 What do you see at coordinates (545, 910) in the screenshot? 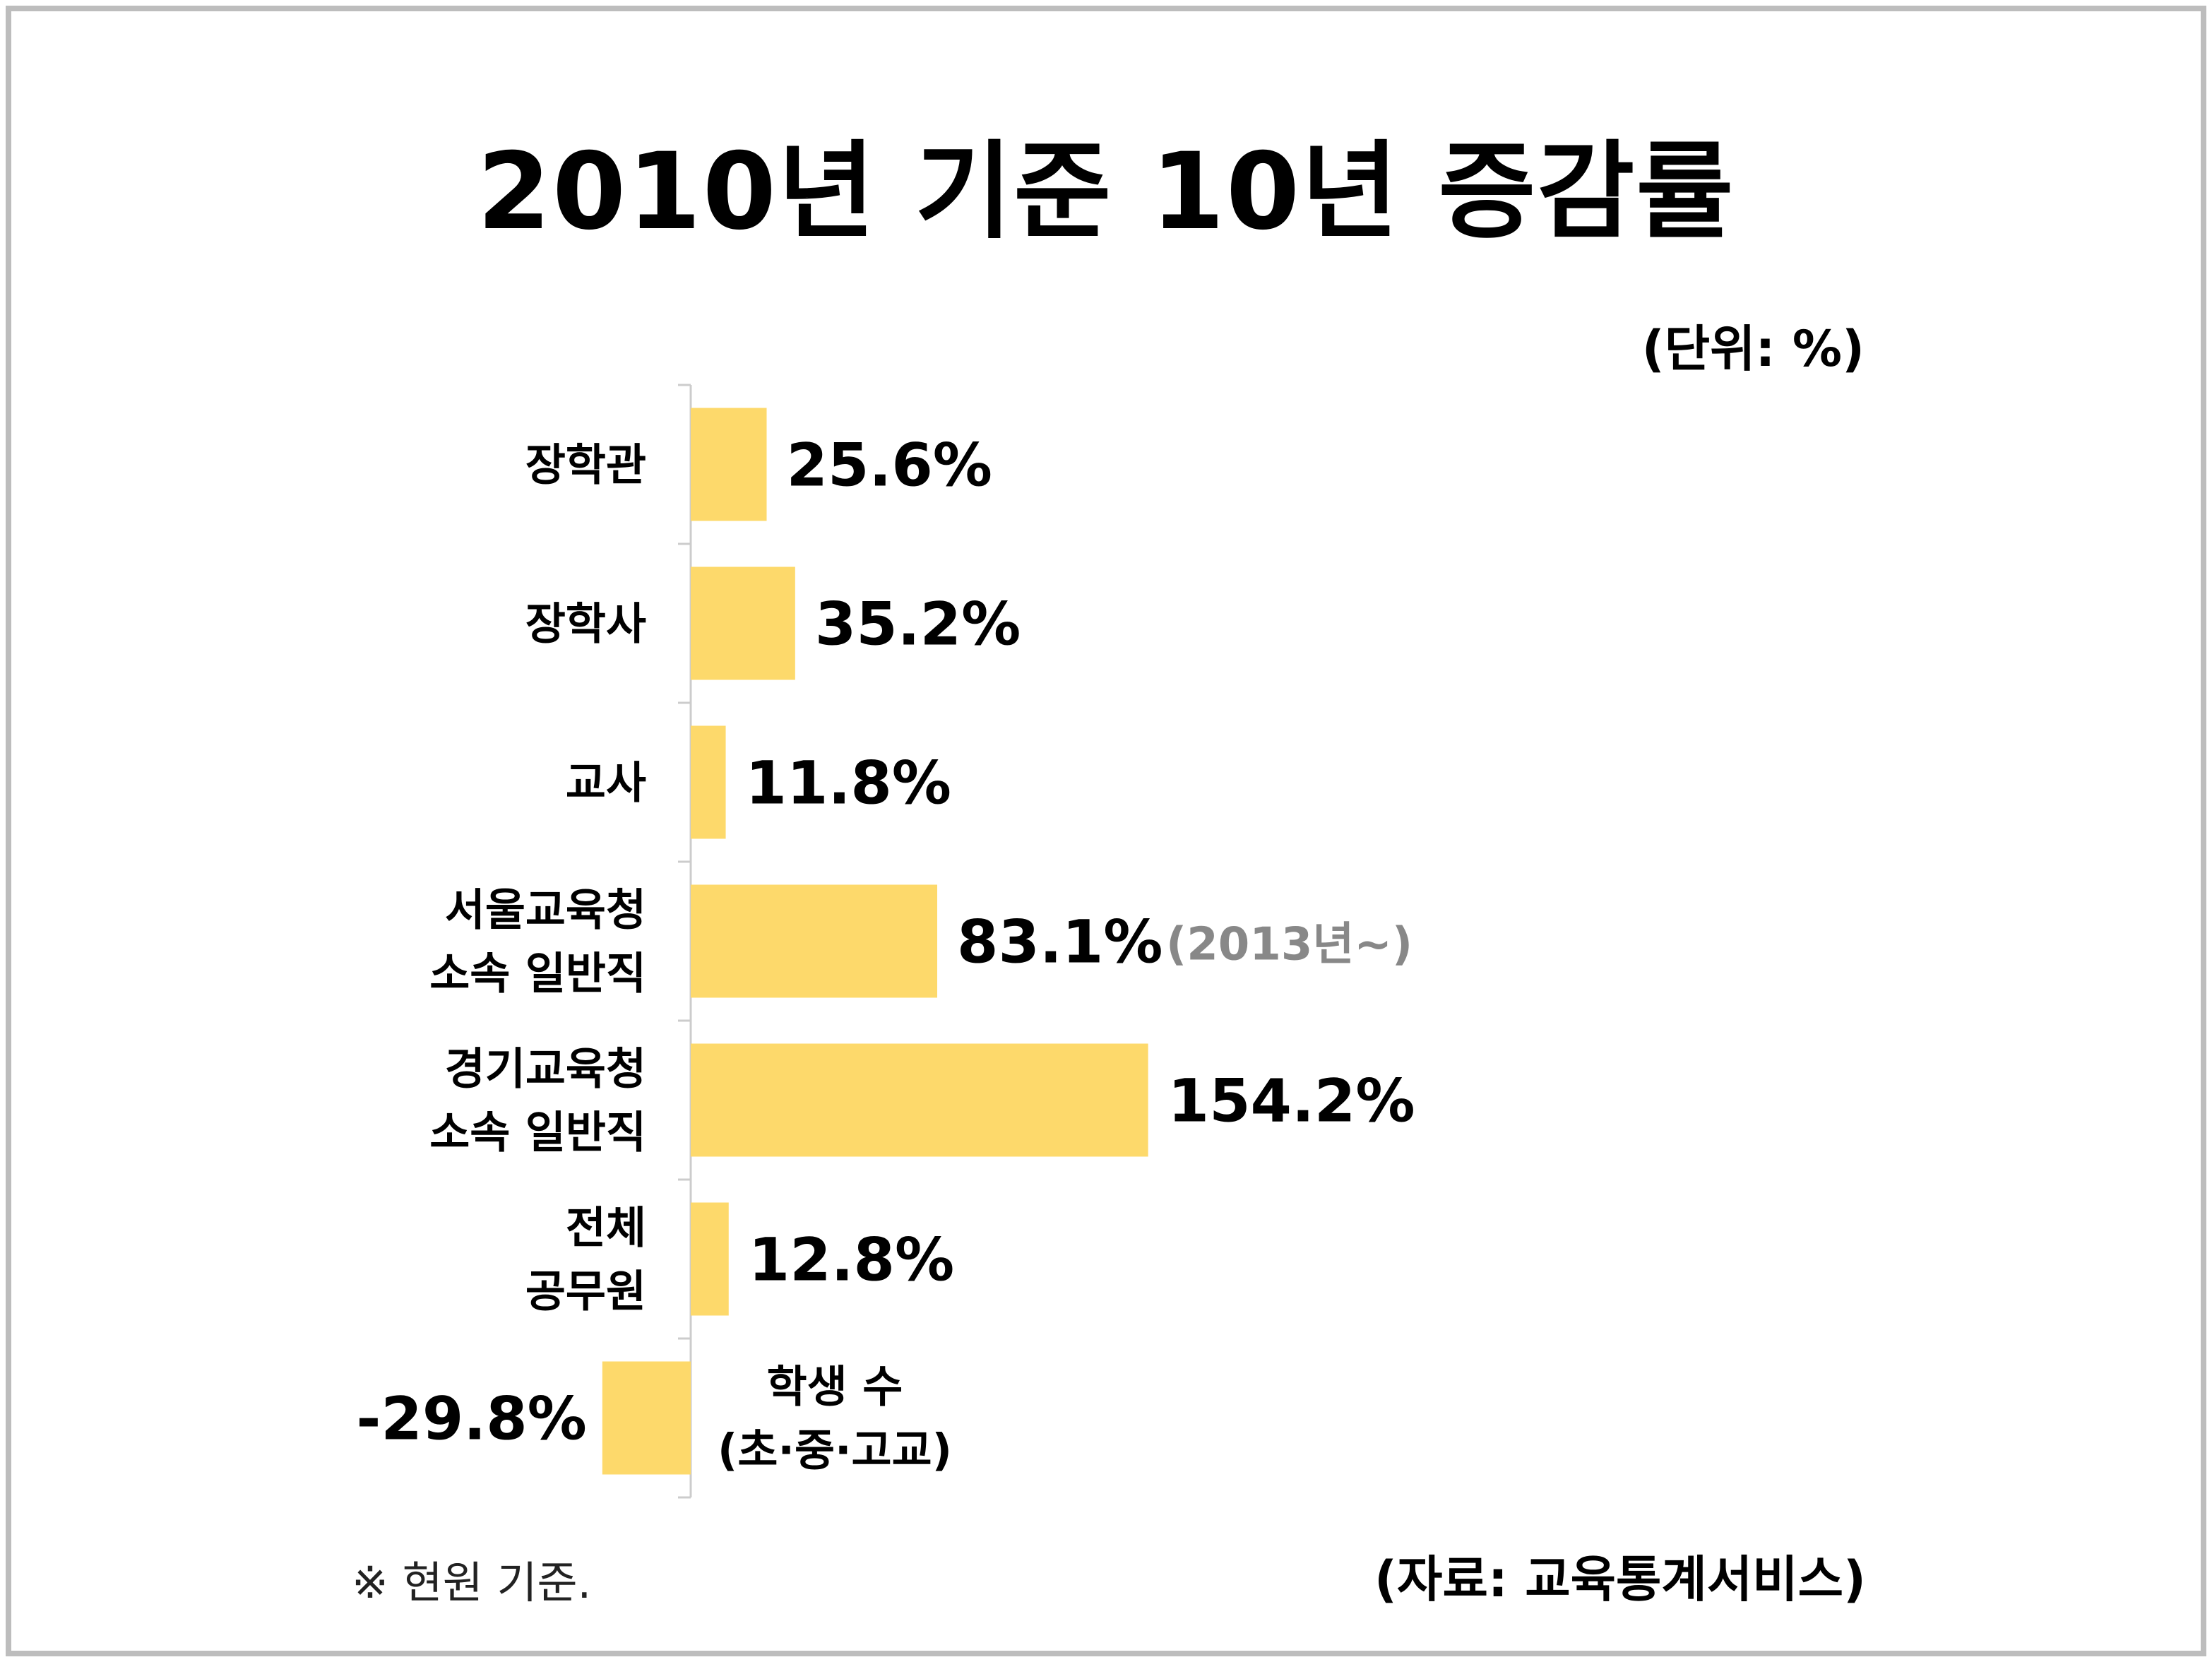
I see `category-label: 서울교육청` at bounding box center [545, 910].